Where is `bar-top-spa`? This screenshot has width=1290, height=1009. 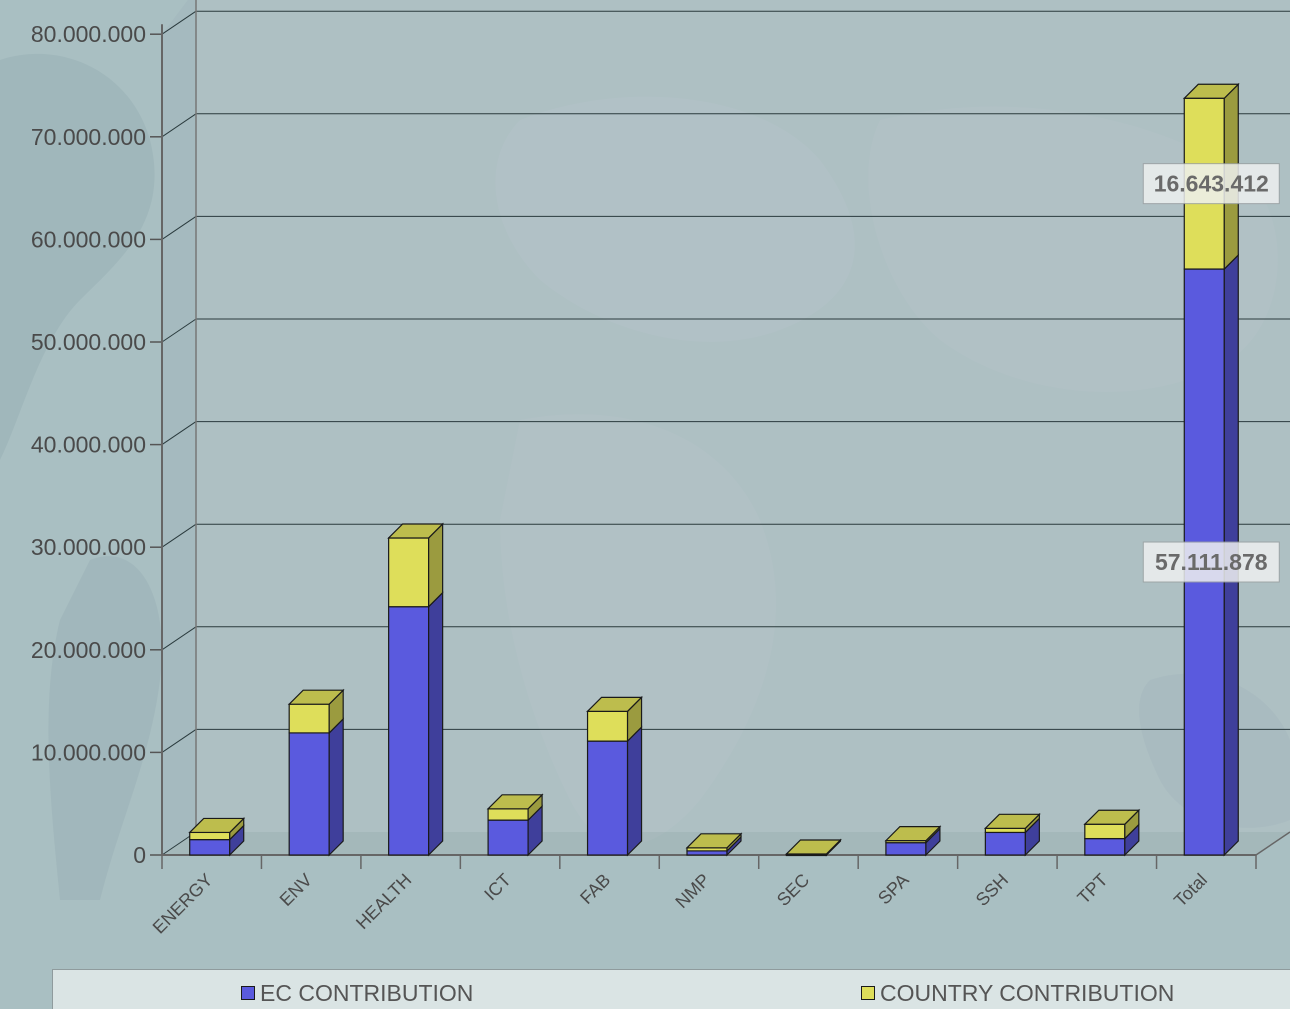
bar-top-spa is located at coordinates (913, 834).